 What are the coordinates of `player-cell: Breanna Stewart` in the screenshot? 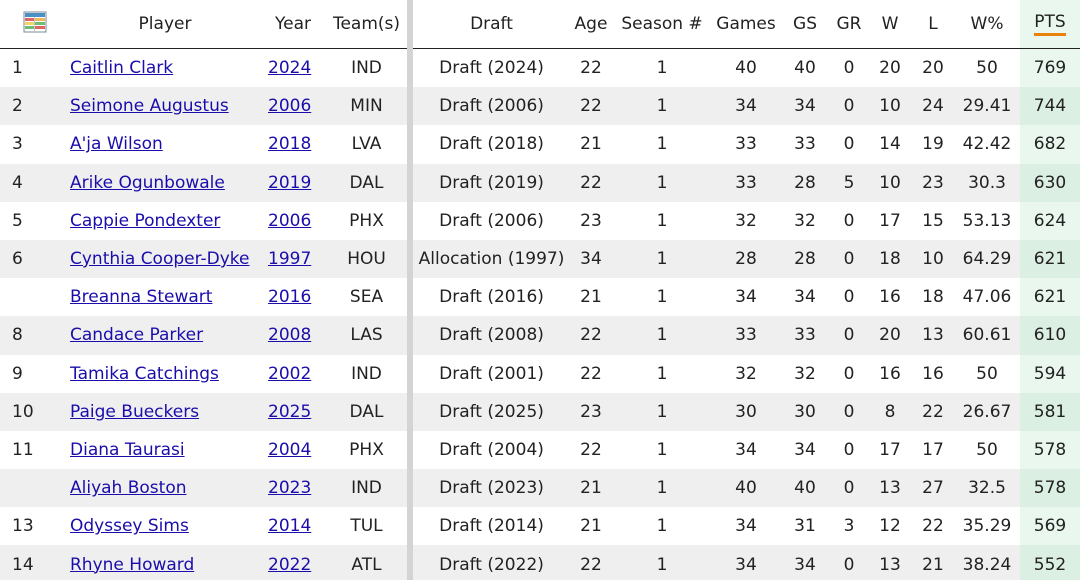 It's located at (165, 297).